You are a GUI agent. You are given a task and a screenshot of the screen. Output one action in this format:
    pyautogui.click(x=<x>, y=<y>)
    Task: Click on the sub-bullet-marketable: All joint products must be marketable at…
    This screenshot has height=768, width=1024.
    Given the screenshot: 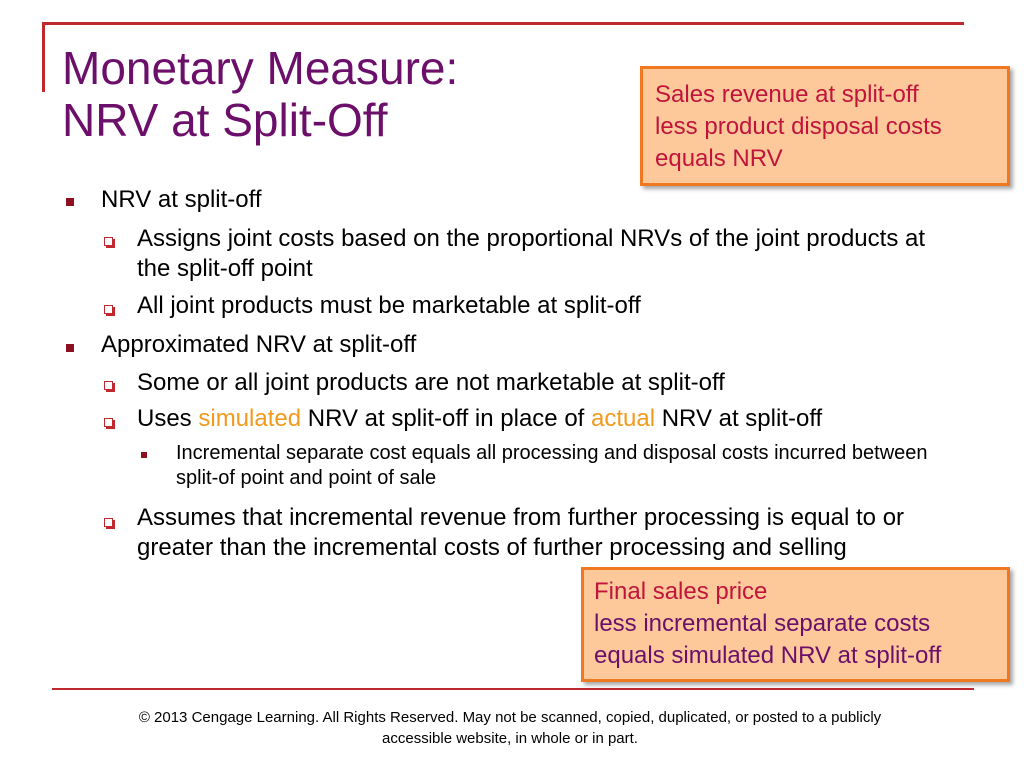 What is the action you would take?
    pyautogui.click(x=389, y=305)
    